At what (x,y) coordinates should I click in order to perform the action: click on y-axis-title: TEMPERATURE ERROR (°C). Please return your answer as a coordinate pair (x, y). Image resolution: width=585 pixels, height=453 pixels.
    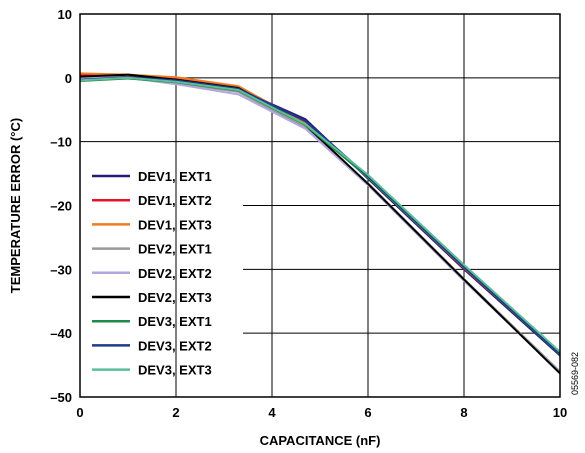
    Looking at the image, I should click on (15, 205).